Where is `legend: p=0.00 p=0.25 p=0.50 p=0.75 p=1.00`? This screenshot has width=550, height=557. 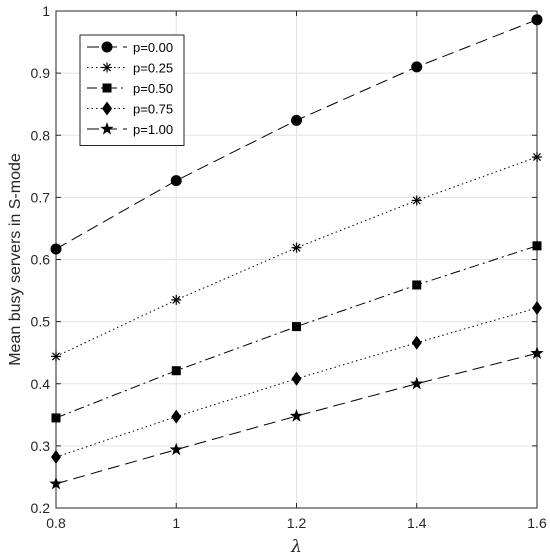 legend: p=0.00 p=0.25 p=0.50 p=0.75 p=1.00 is located at coordinates (132, 90).